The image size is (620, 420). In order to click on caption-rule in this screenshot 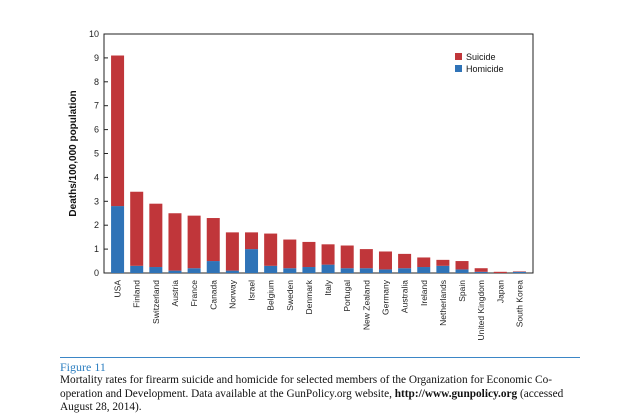, I will do `click(320, 357)`.